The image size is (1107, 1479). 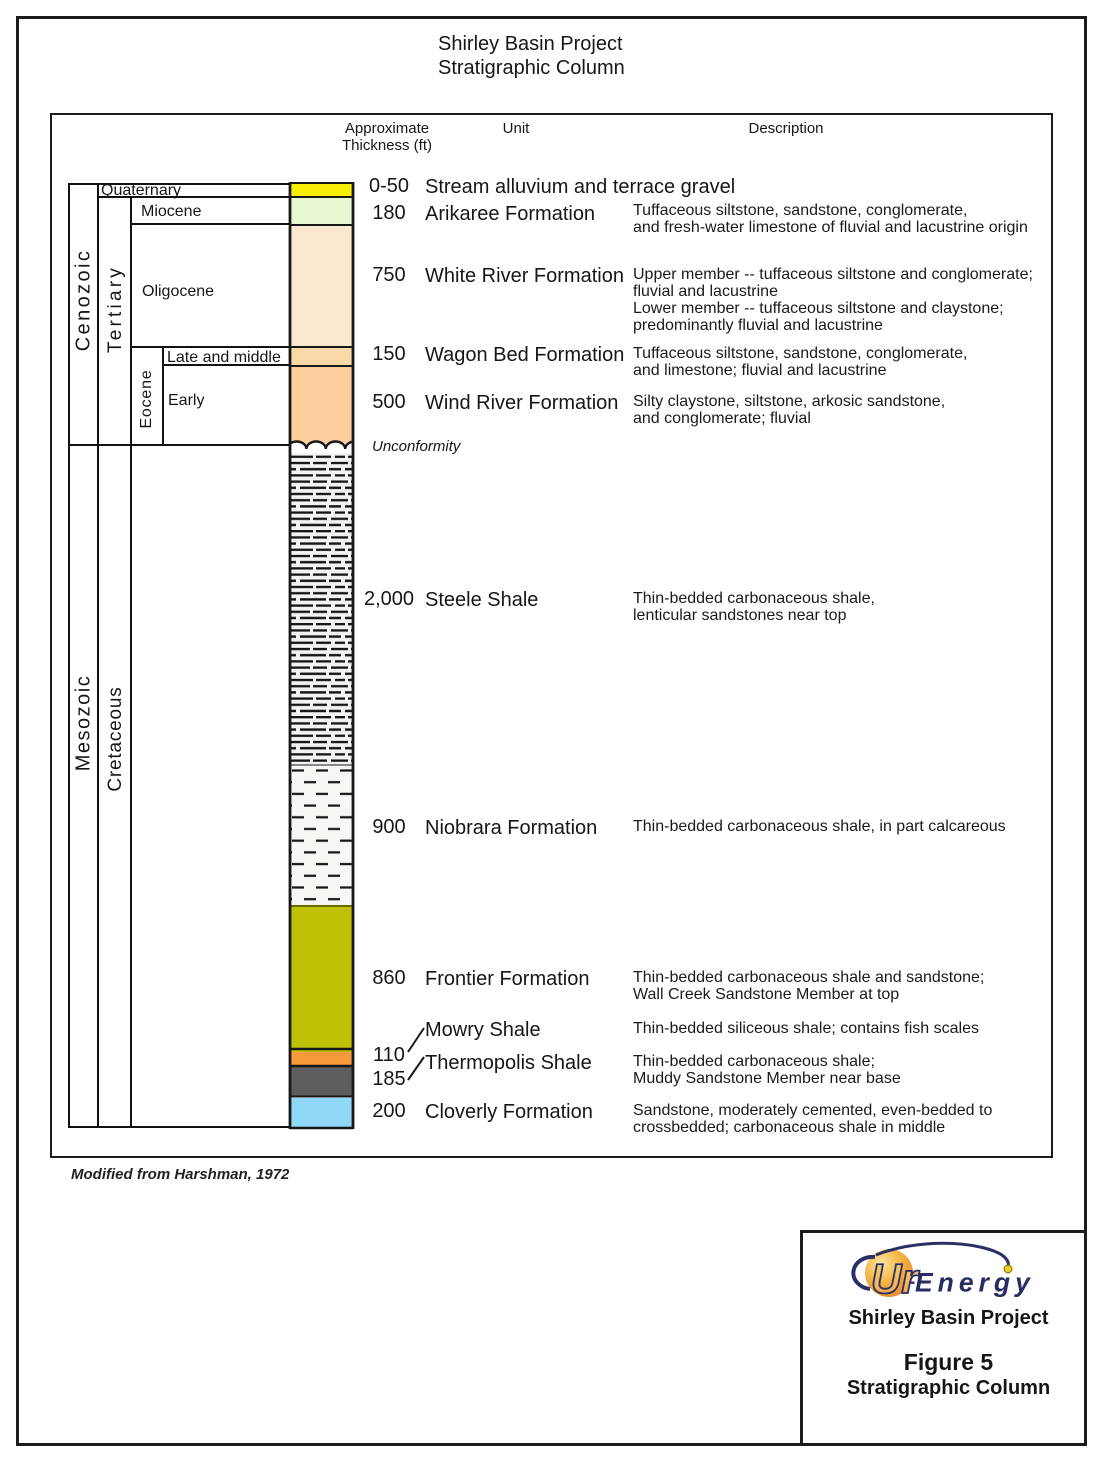 What do you see at coordinates (895, 1278) in the screenshot?
I see `svg-text: Ur` at bounding box center [895, 1278].